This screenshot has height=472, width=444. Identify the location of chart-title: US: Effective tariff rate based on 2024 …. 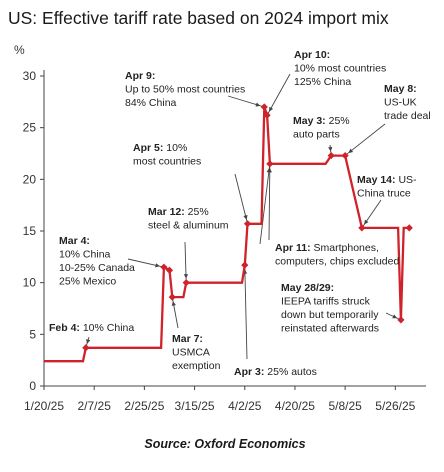
(198, 18).